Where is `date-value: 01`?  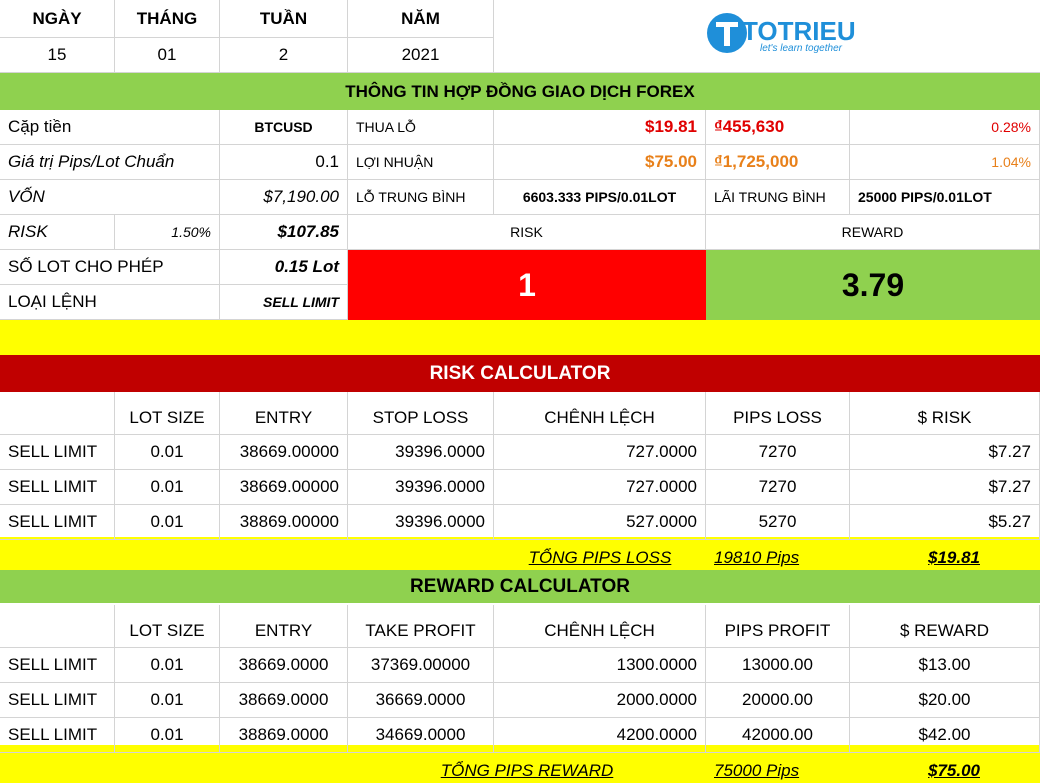 date-value: 01 is located at coordinates (167, 55).